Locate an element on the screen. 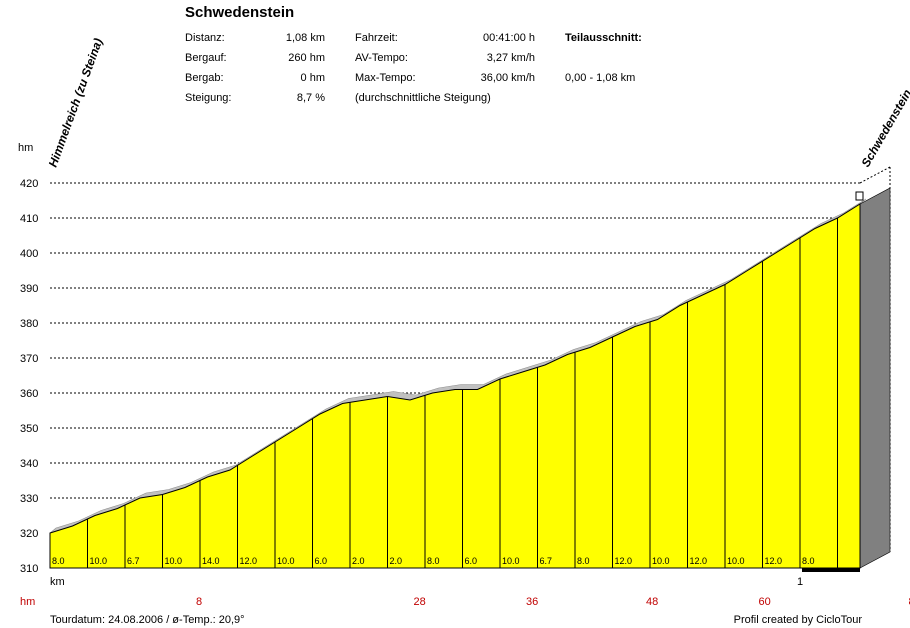 The width and height of the screenshot is (910, 628). section-range: 0,00 - 1,08 km is located at coordinates (600, 78).